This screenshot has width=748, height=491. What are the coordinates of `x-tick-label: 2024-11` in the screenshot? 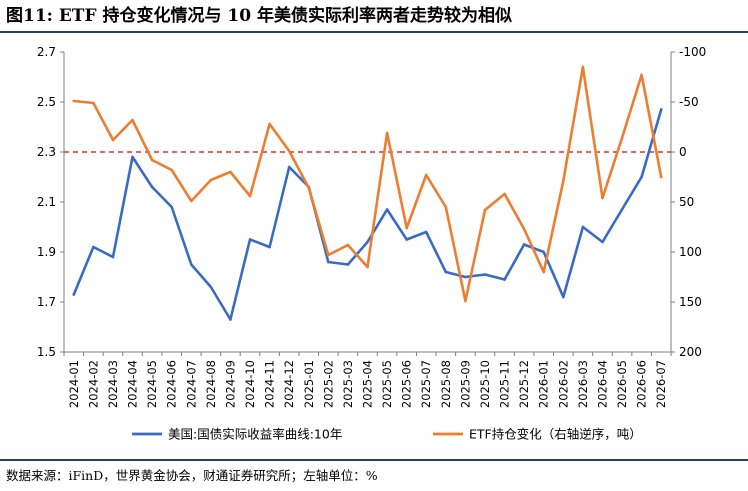 It's located at (270, 384).